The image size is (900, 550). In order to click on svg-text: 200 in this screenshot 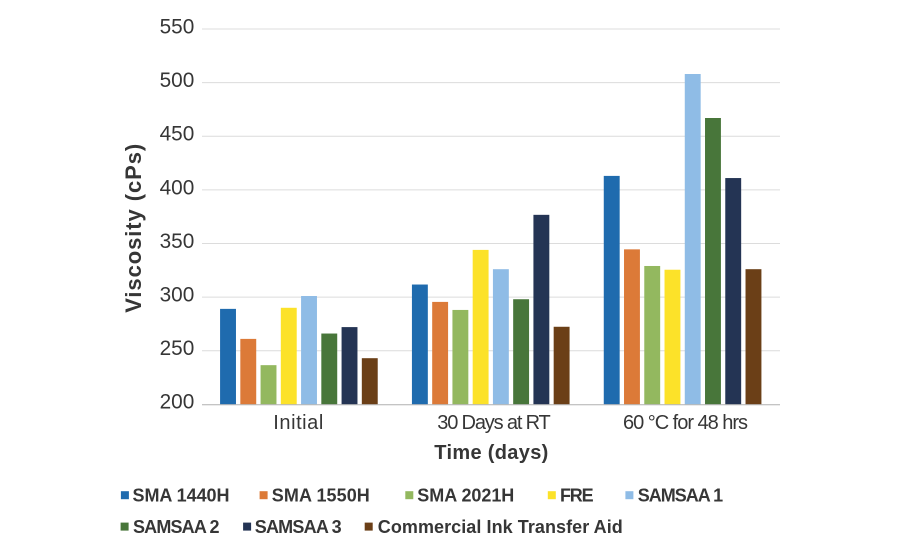, I will do `click(177, 402)`.